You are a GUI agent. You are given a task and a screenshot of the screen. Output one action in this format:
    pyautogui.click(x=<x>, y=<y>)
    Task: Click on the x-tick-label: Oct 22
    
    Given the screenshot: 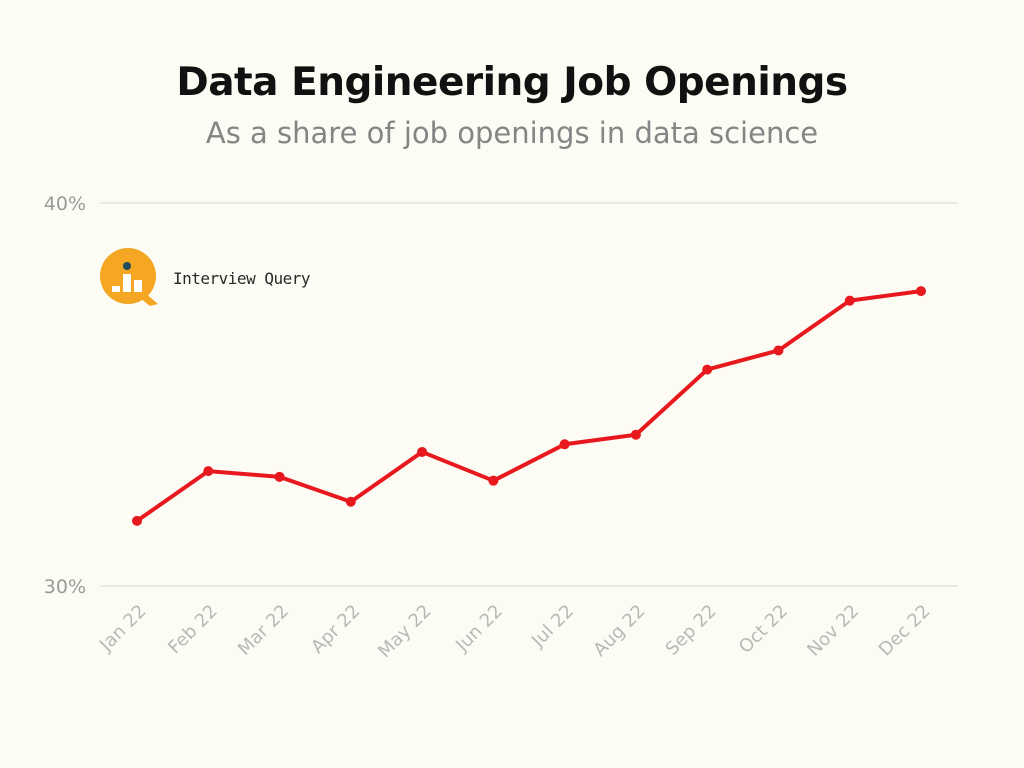 What is the action you would take?
    pyautogui.click(x=763, y=629)
    